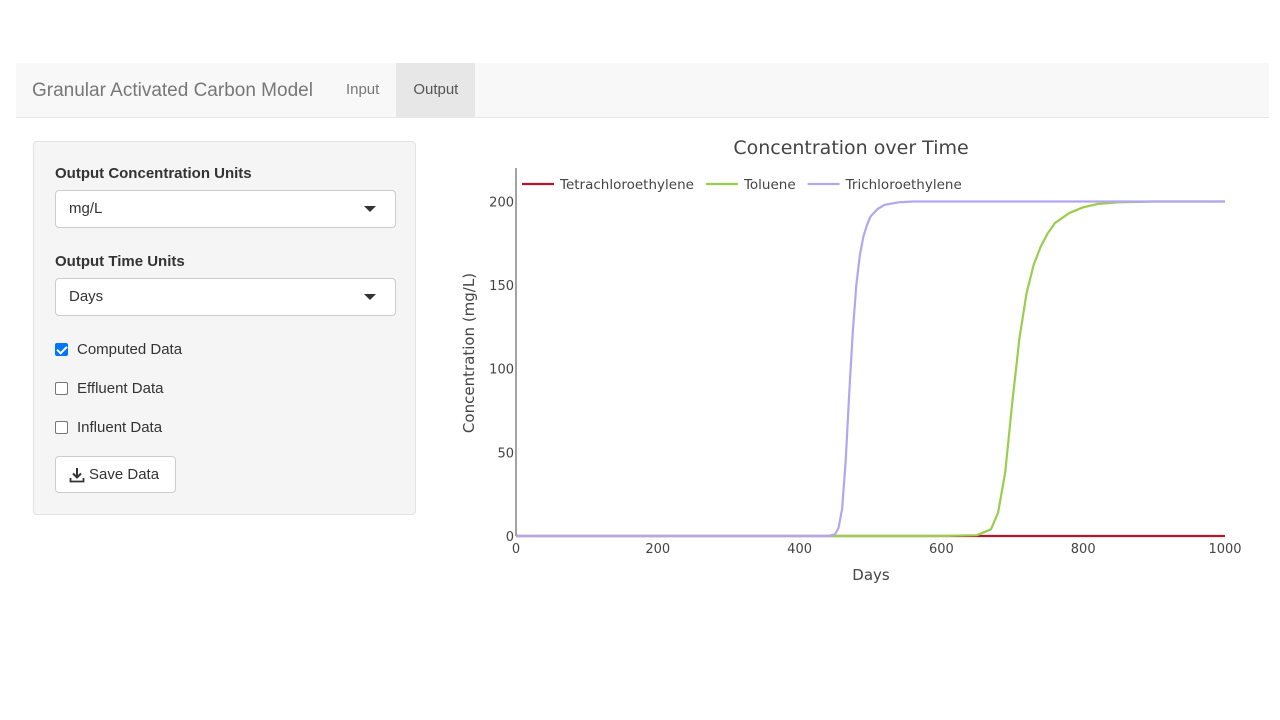  Describe the element at coordinates (516, 549) in the screenshot. I see `x-tick-label: 0` at that location.